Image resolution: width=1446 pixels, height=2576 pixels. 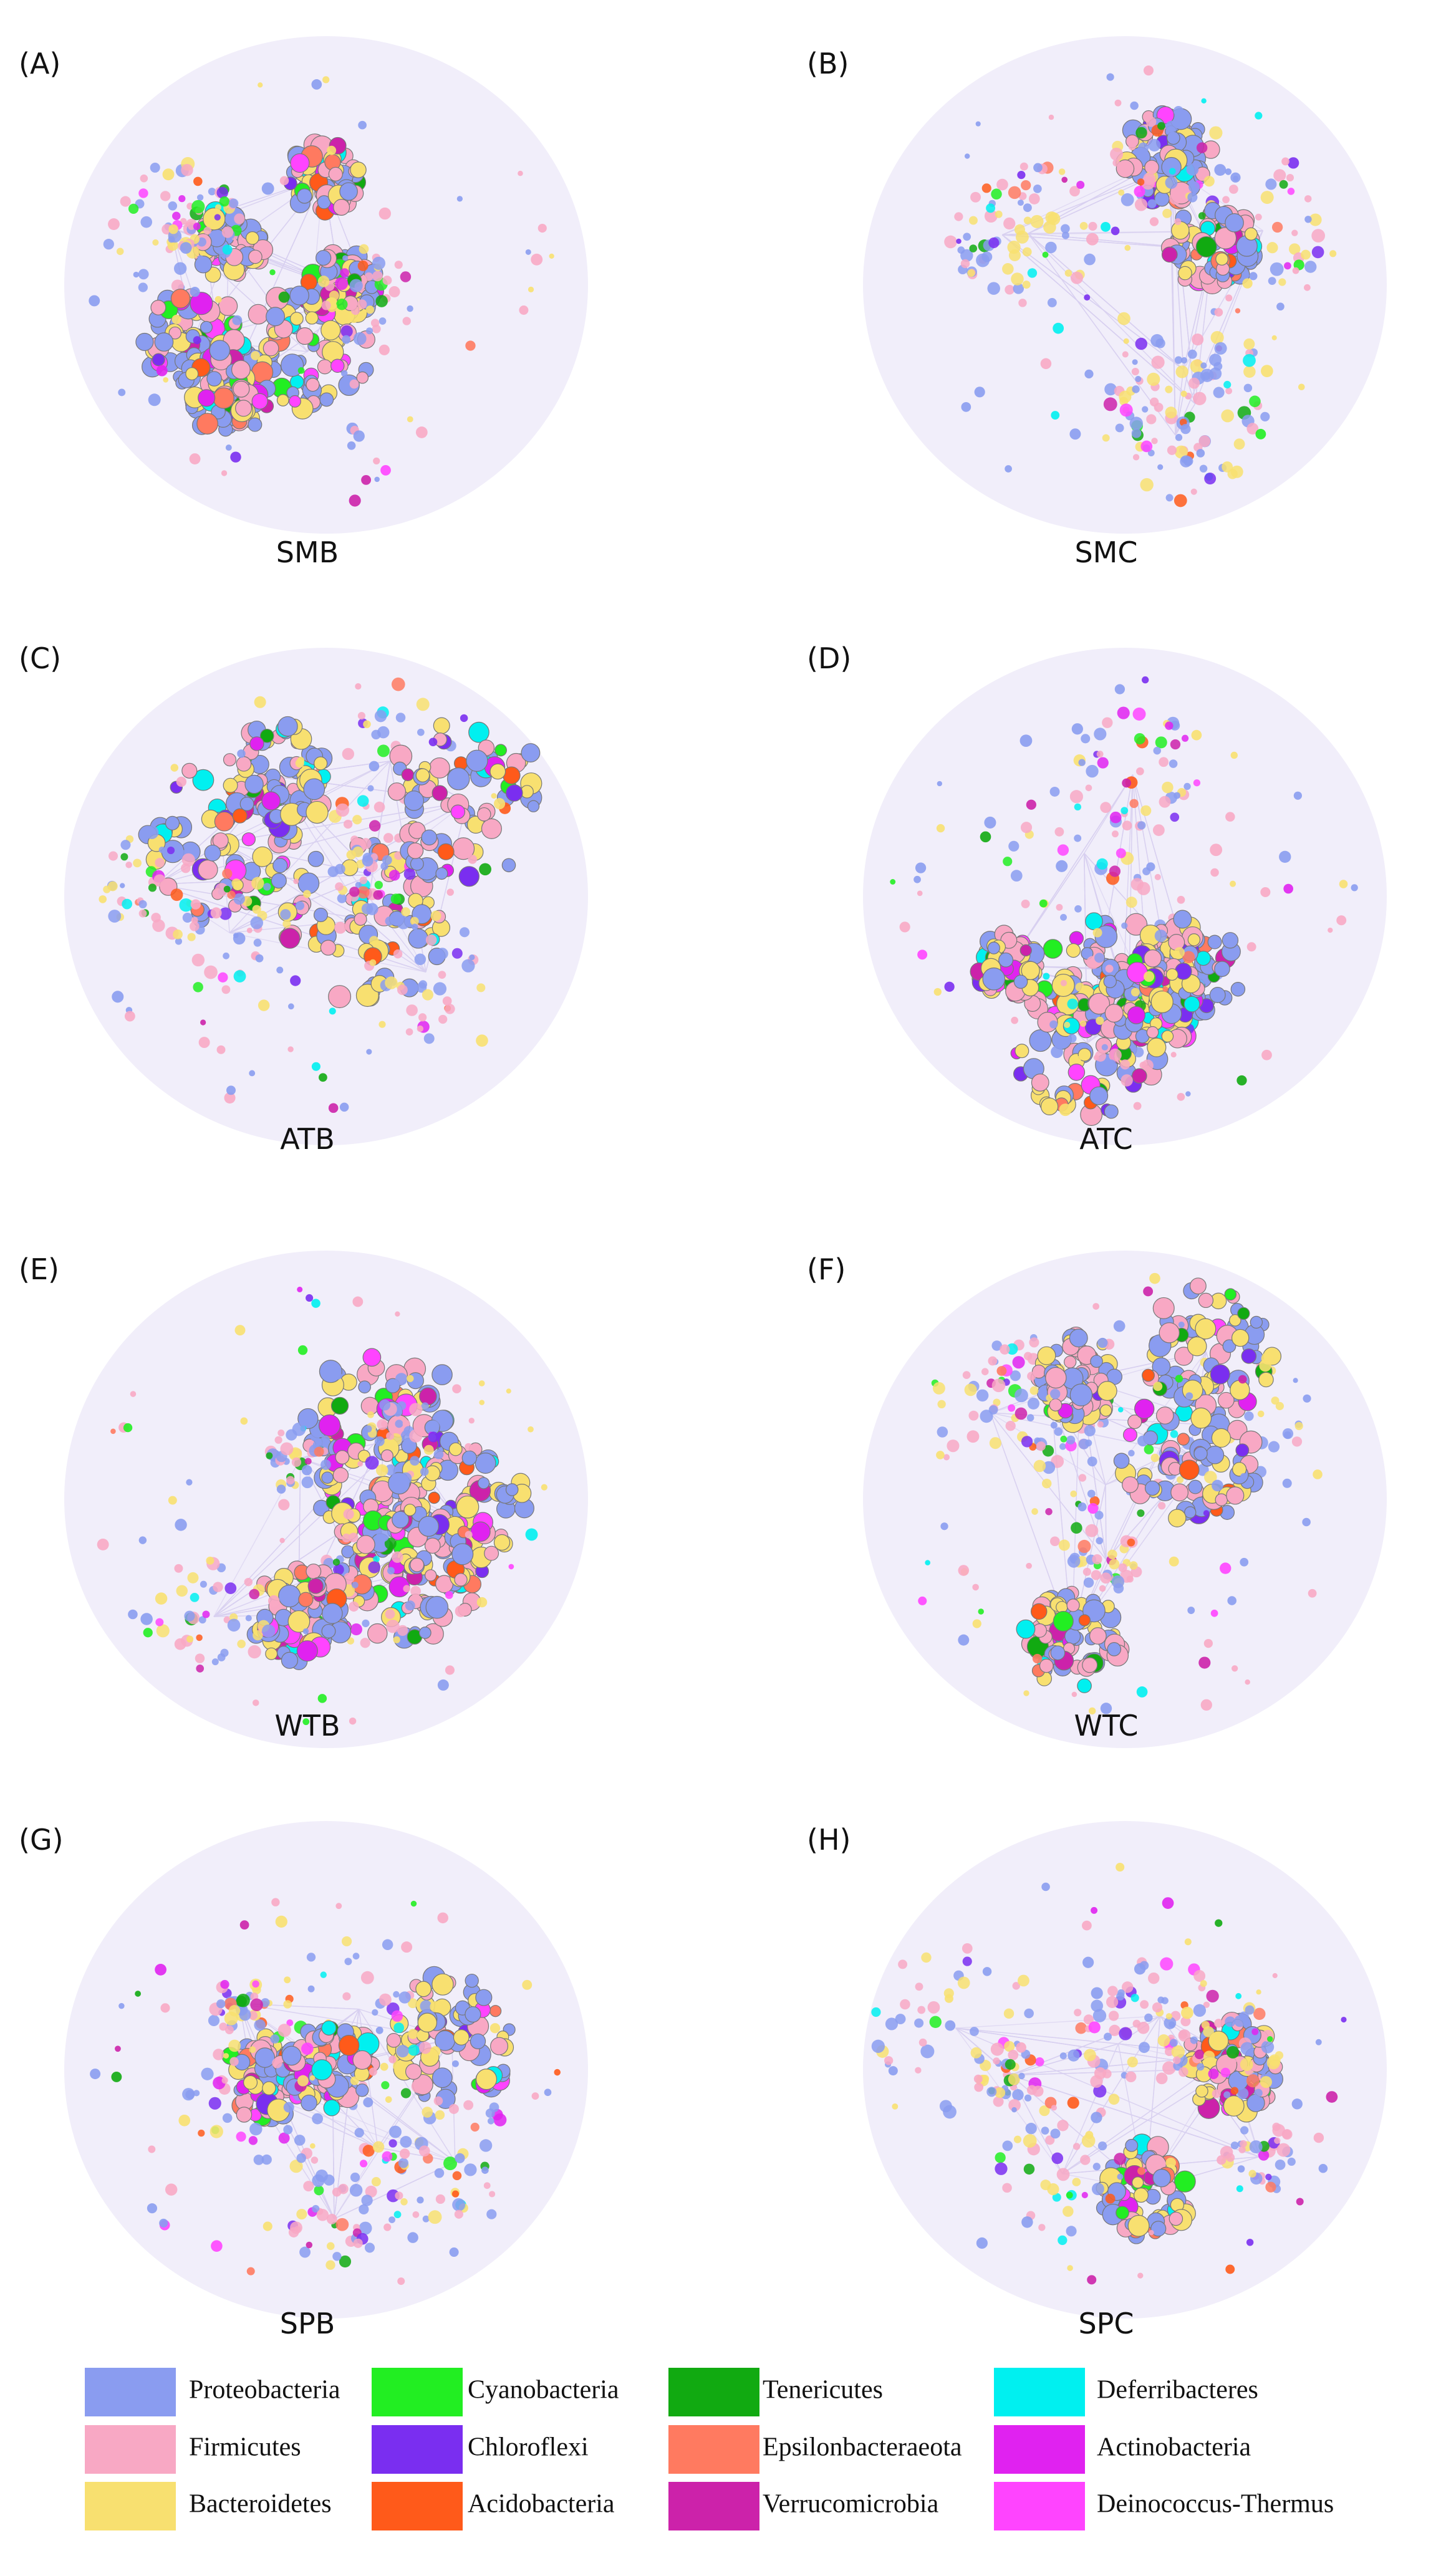 I want to click on network-edges-bg, so click(x=1125, y=896).